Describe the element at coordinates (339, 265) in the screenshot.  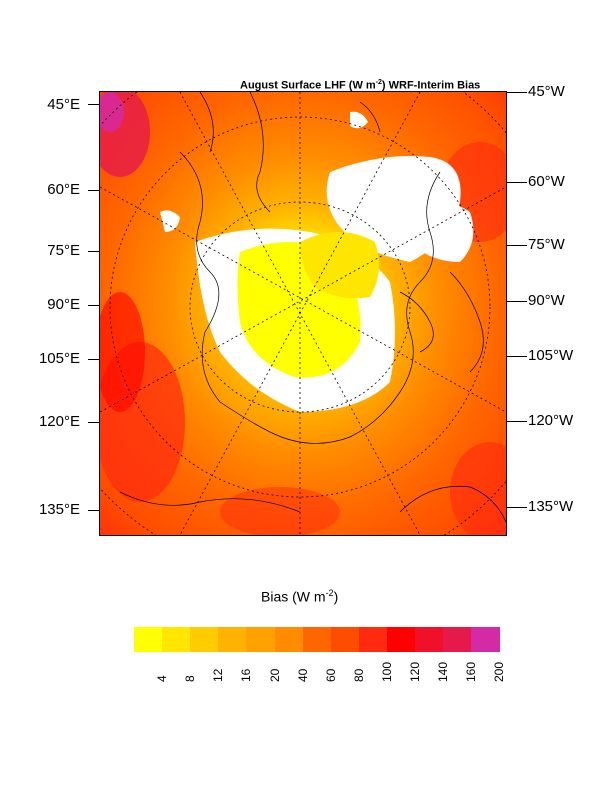
I see `low-bias-core` at that location.